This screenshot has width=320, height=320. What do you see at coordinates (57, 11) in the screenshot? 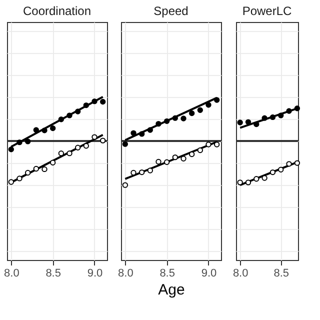
I see `chart-title: Coordination` at bounding box center [57, 11].